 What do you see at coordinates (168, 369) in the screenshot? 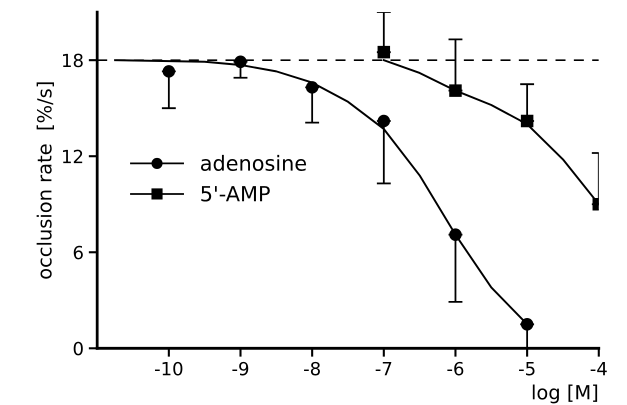
I see `x-tick-label: -10` at bounding box center [168, 369].